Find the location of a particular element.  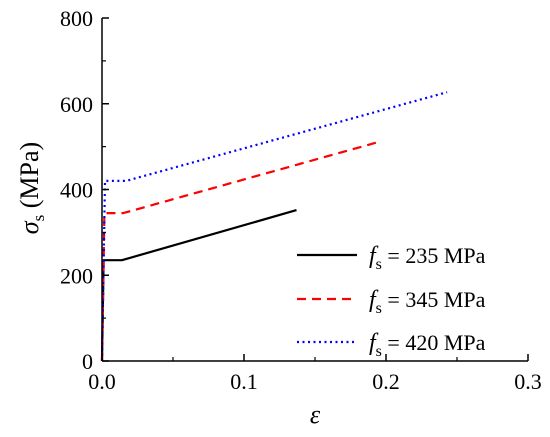

legend-label-2: fs = 345 MPa is located at coordinates (427, 302).